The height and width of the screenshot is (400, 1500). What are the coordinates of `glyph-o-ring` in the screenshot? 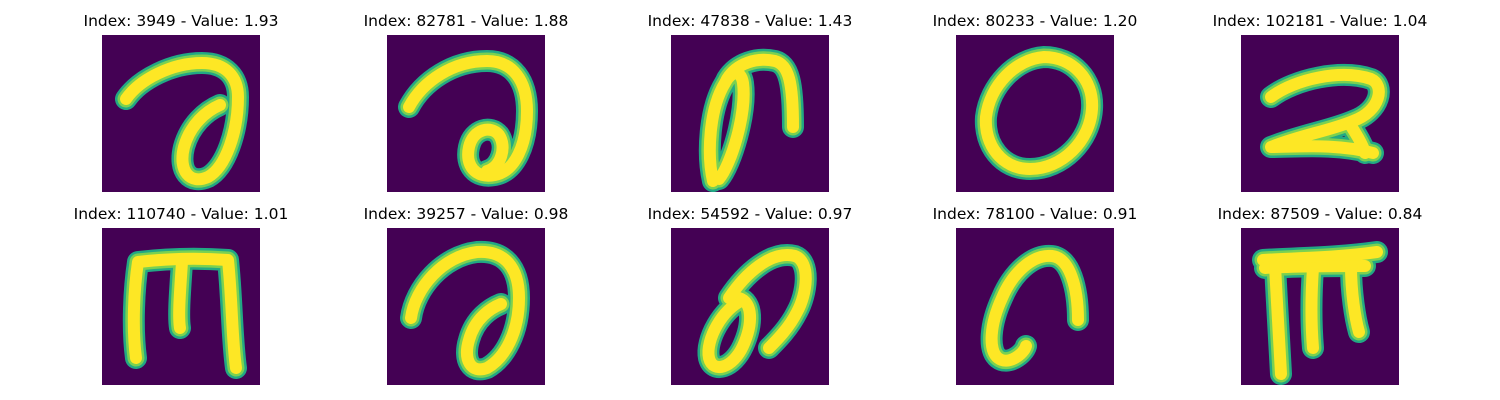 It's located at (1039, 113).